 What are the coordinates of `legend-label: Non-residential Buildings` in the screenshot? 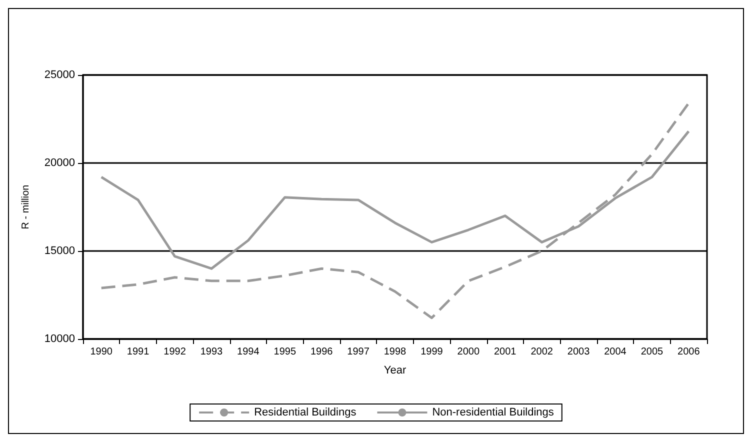 It's located at (493, 412).